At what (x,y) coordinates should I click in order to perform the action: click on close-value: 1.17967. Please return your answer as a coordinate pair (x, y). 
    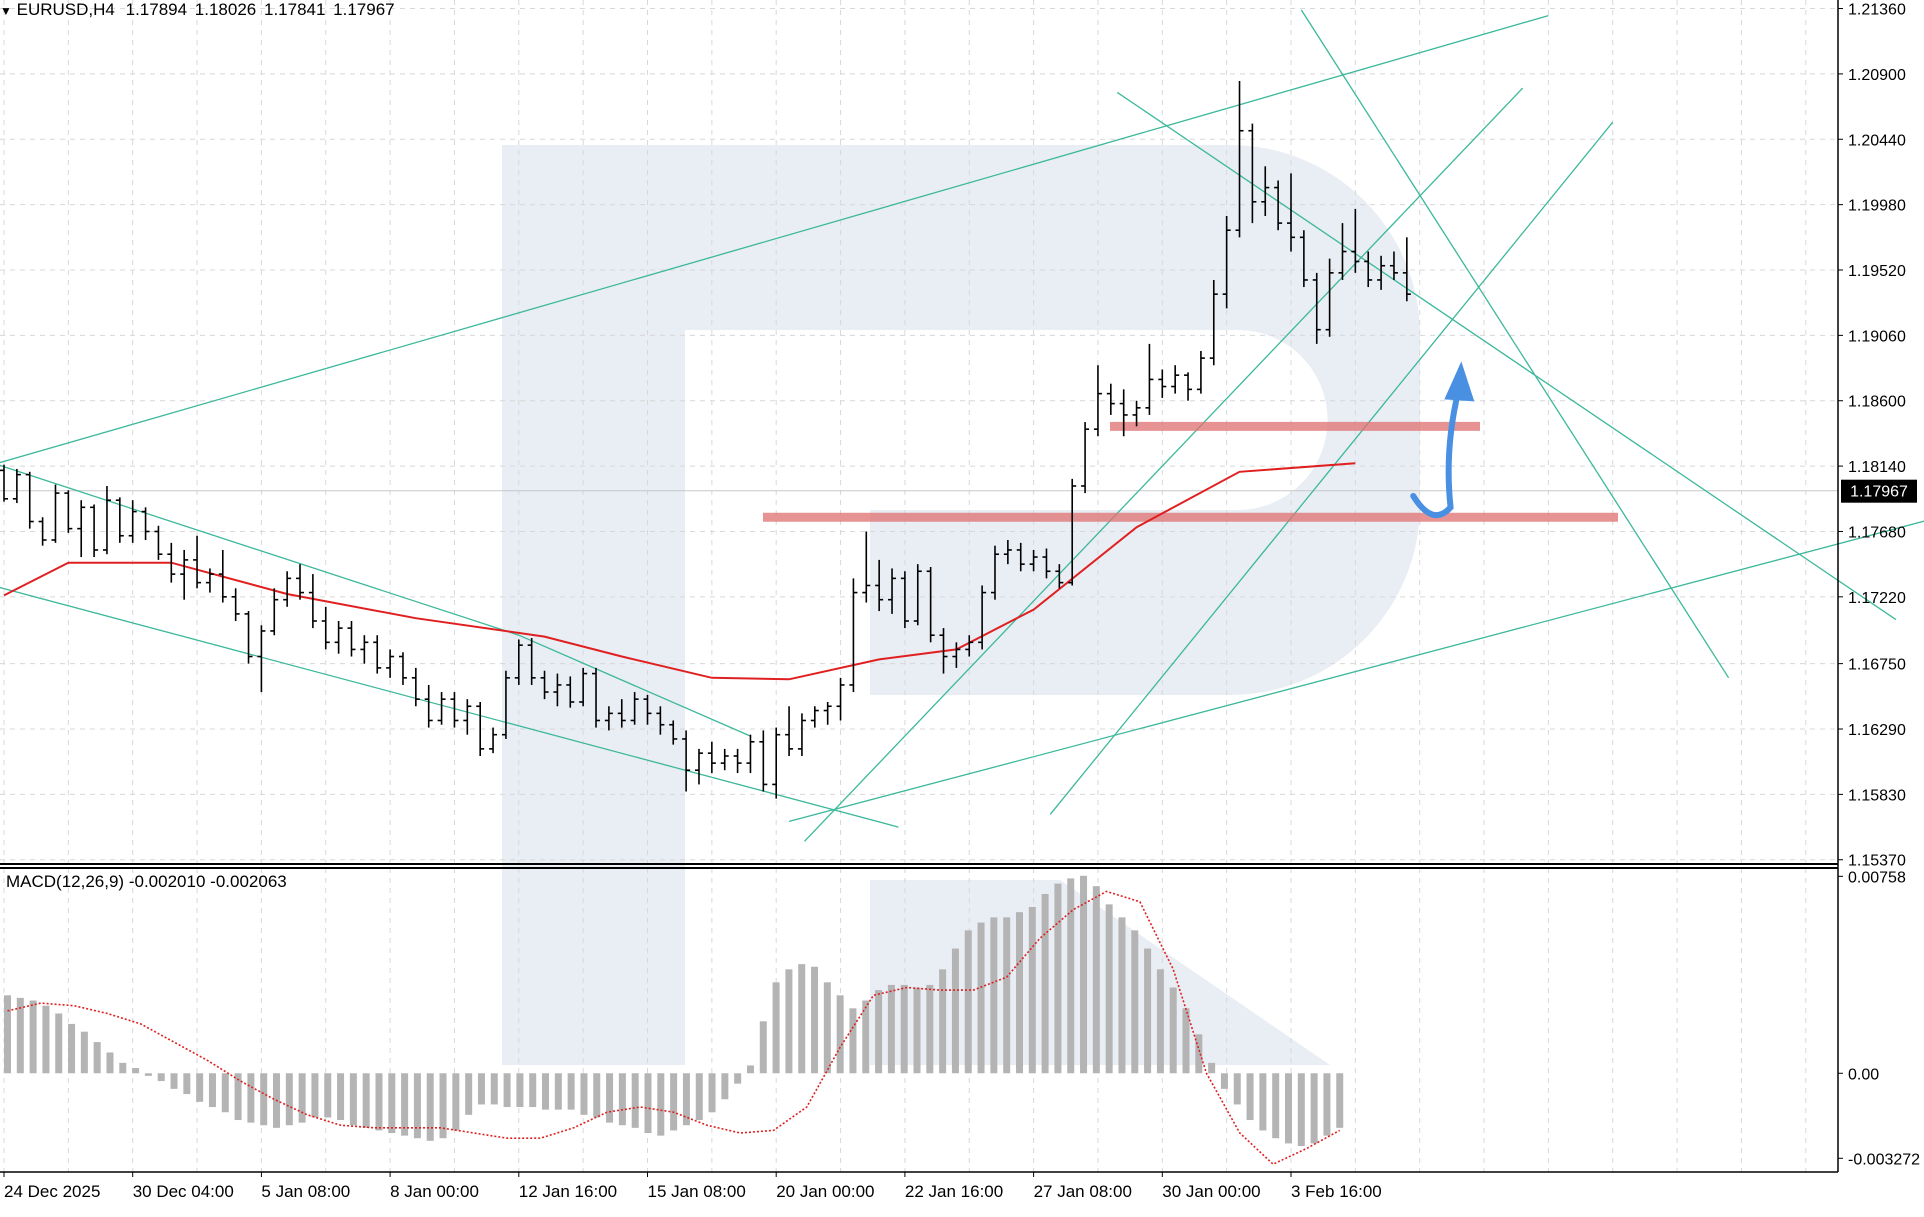
    Looking at the image, I should click on (364, 9).